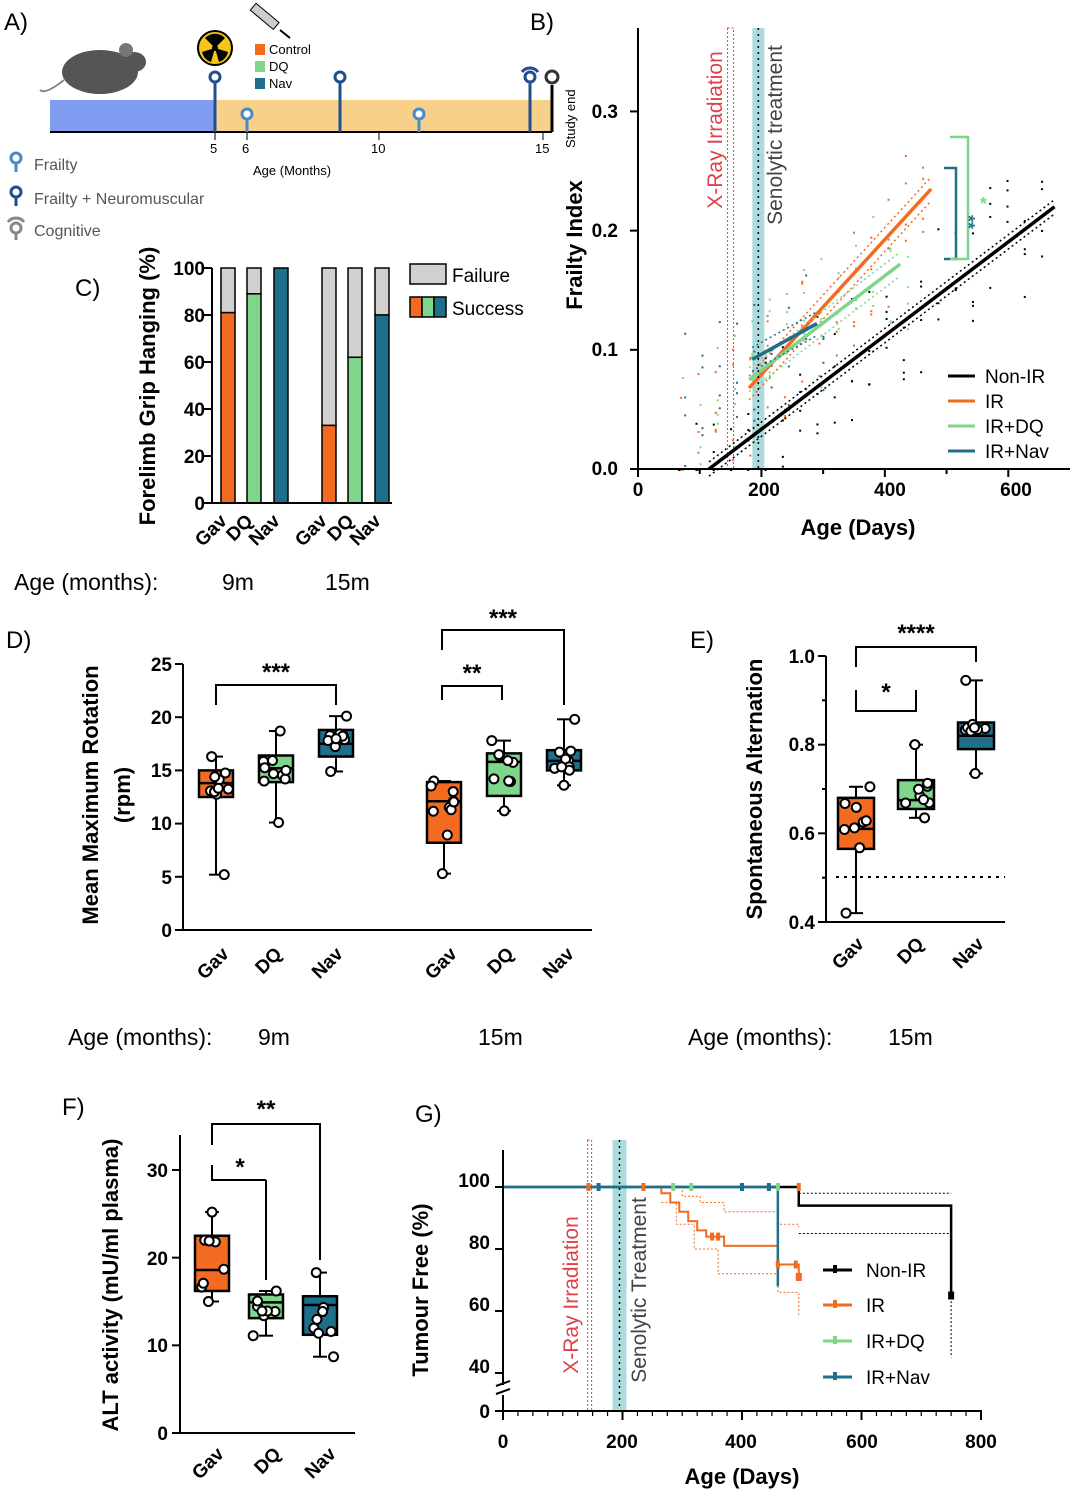 The image size is (1081, 1500). What do you see at coordinates (122, 795) in the screenshot?
I see `y-axis-unit: (rpm)` at bounding box center [122, 795].